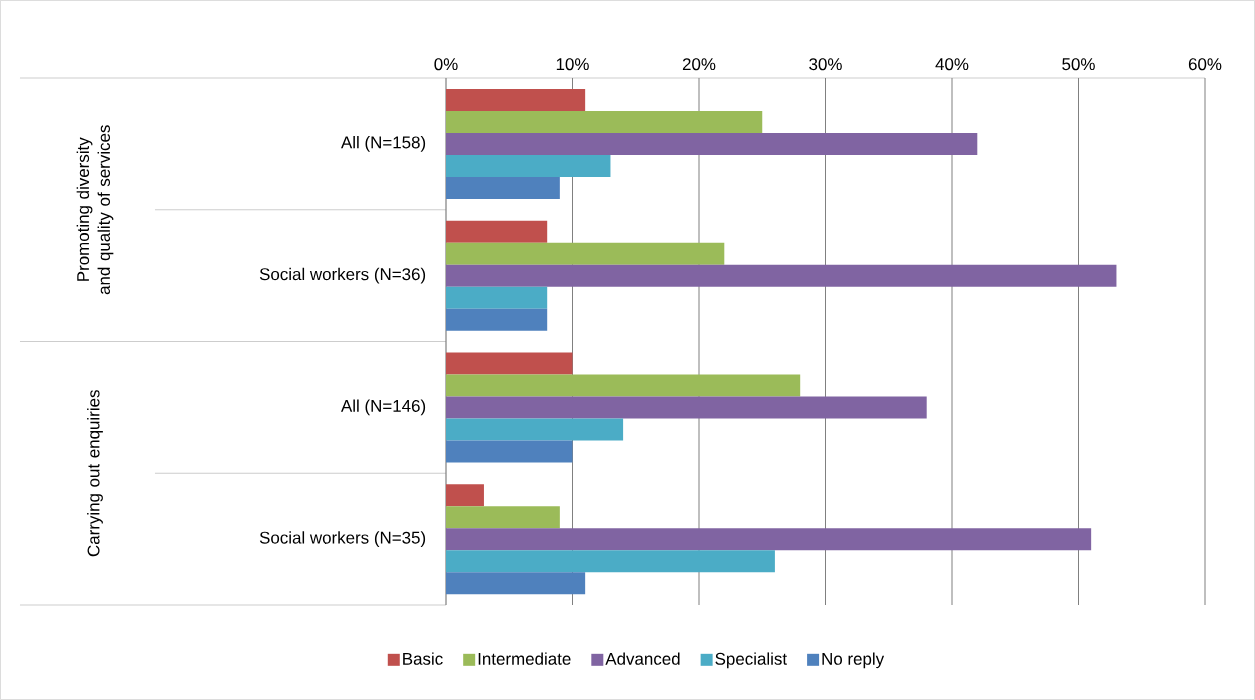 This screenshot has width=1255, height=700. I want to click on y-tick-label: All (N=146), so click(383, 407).